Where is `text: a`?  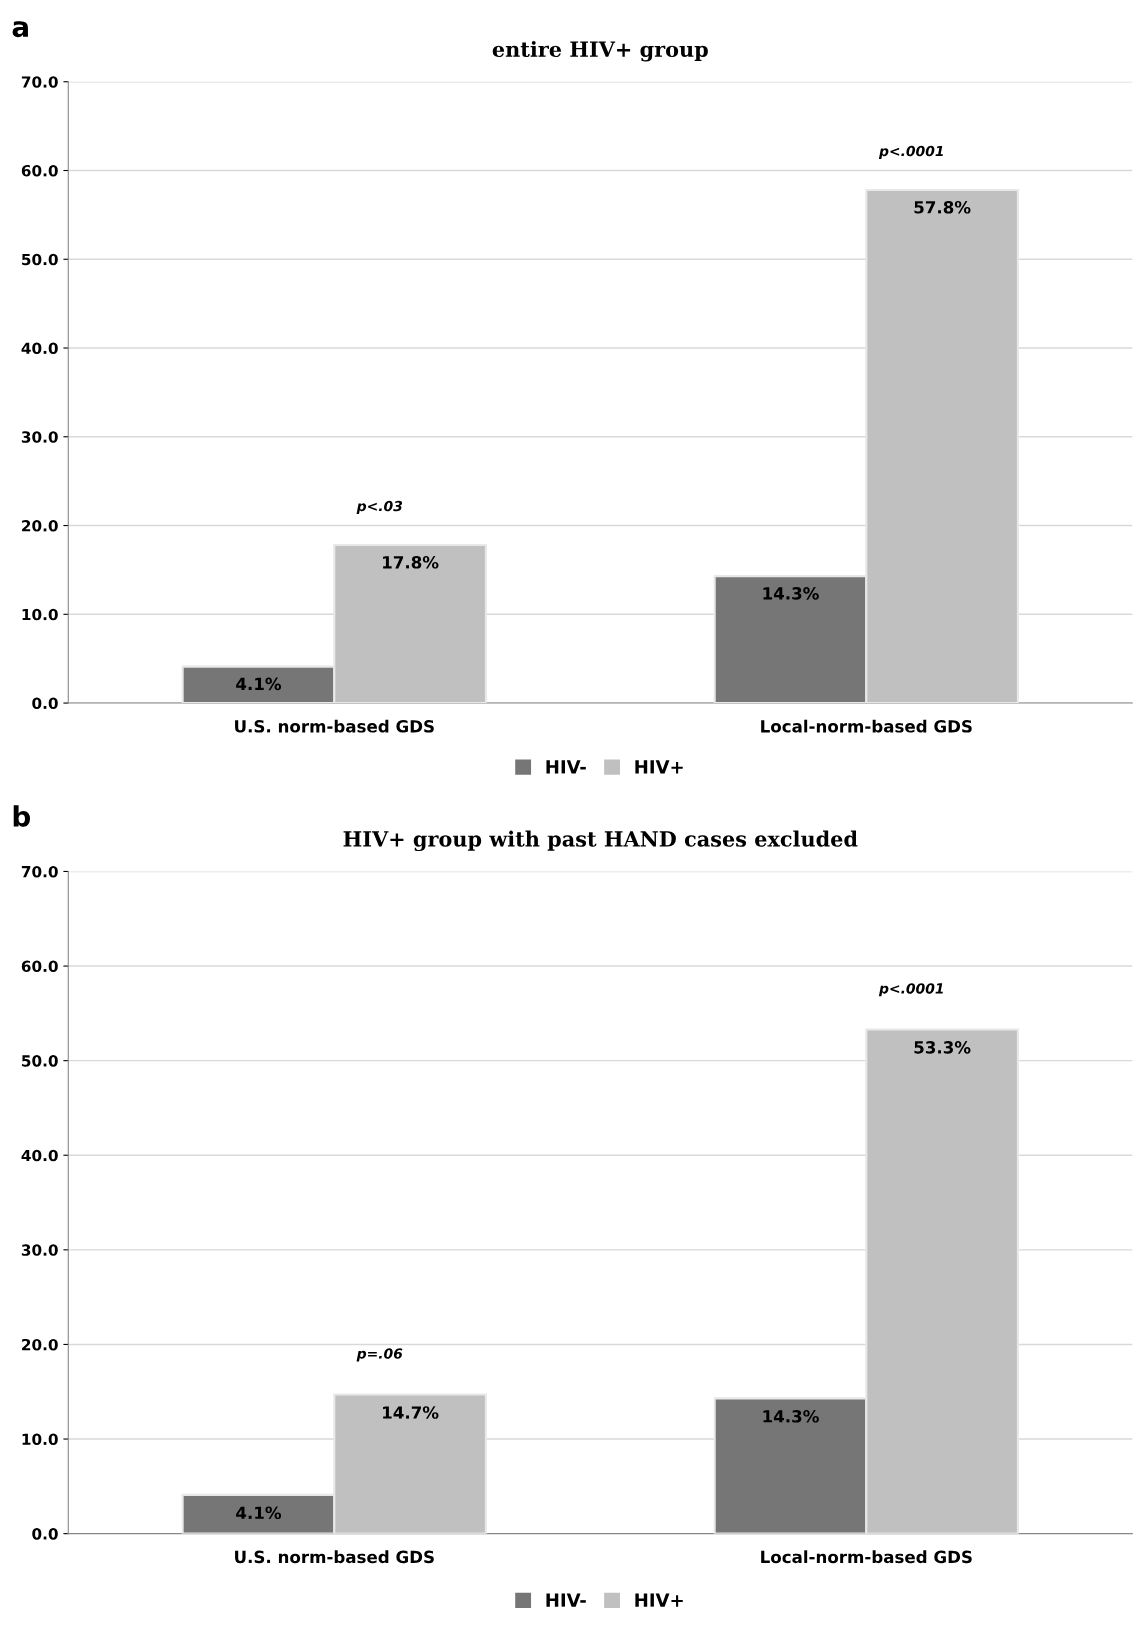
text: a is located at coordinates (20, 29).